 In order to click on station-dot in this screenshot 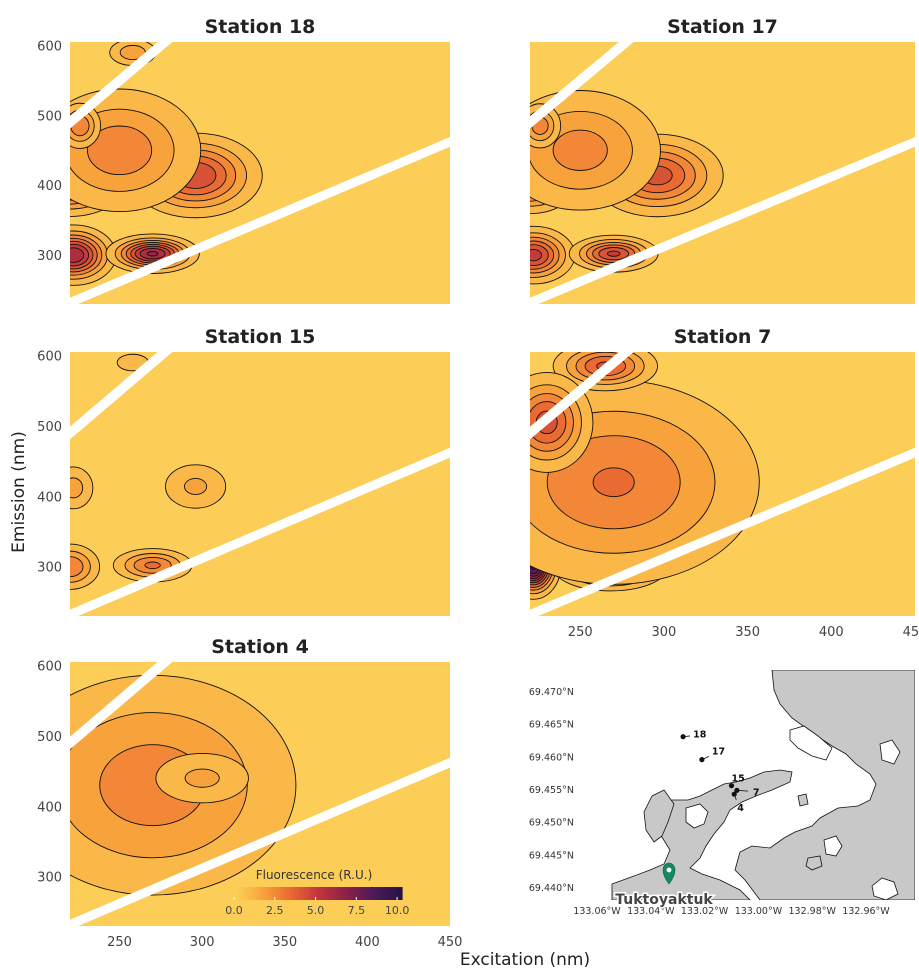, I will do `click(702, 760)`.